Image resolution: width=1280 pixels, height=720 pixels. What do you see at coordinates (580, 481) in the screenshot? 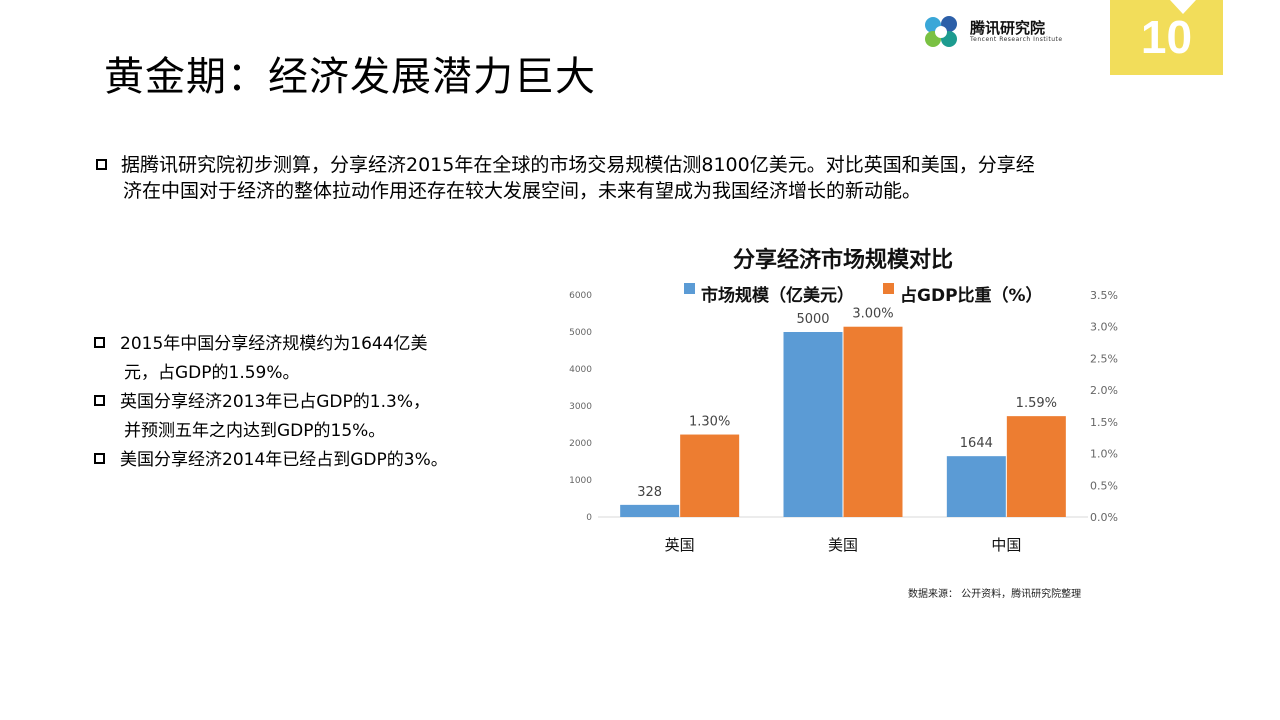
I see `left-axis-tick-label: 1000` at bounding box center [580, 481].